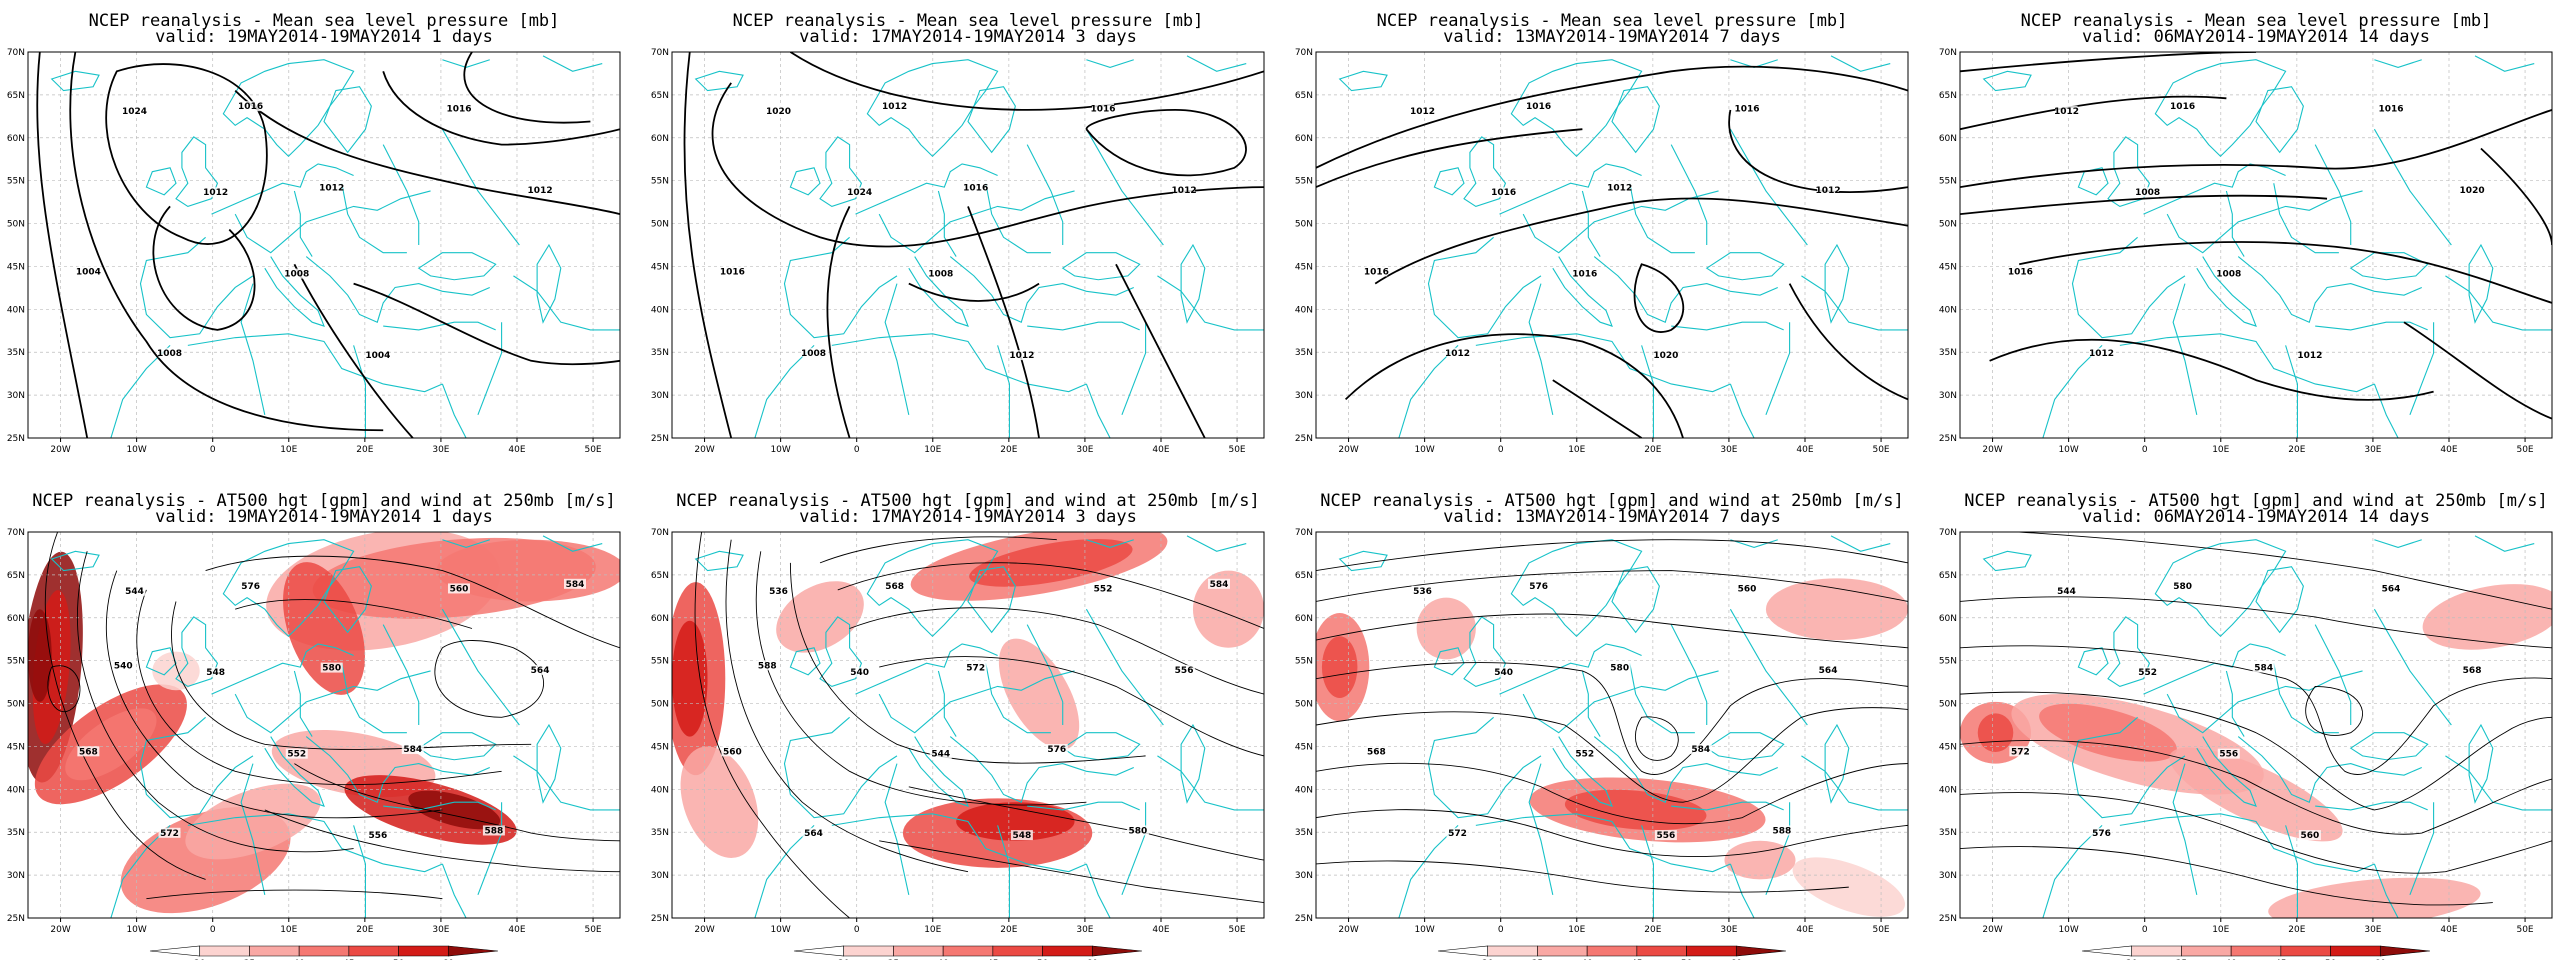  I want to click on lat-label: 40N, so click(1948, 790).